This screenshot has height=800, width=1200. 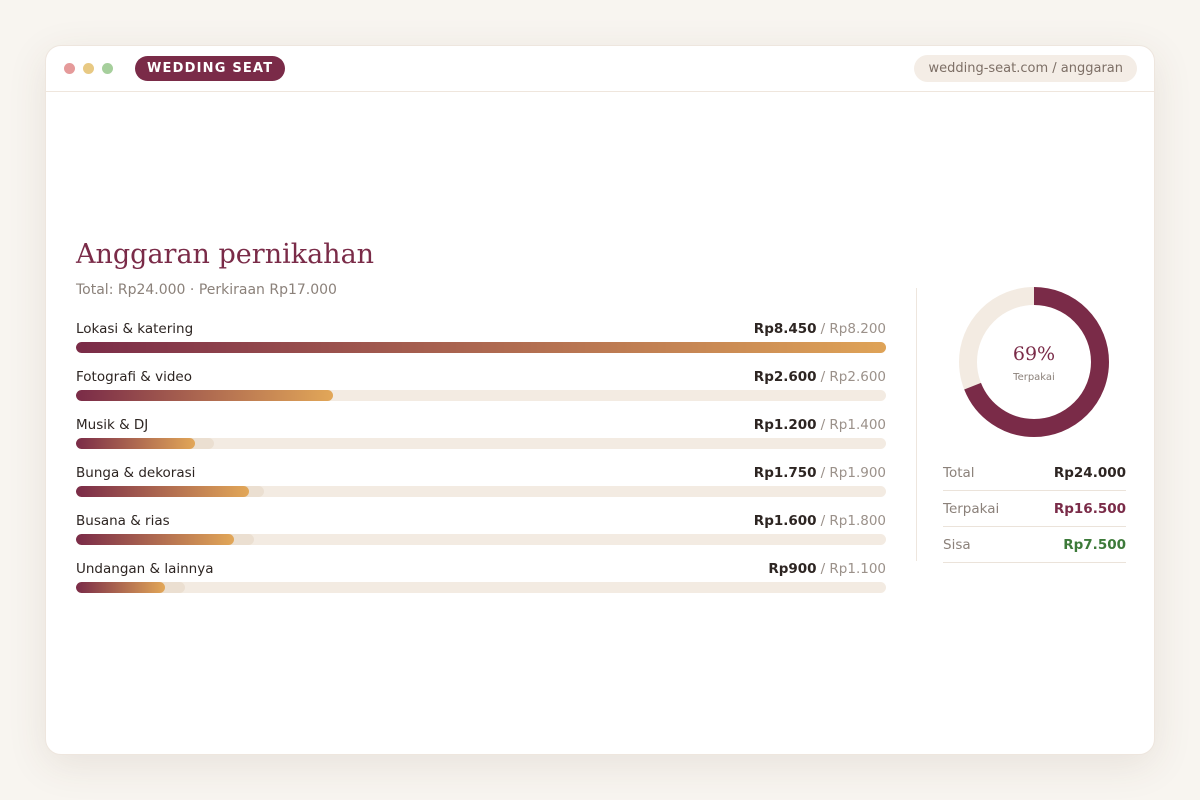 I want to click on divider, so click(x=916, y=424).